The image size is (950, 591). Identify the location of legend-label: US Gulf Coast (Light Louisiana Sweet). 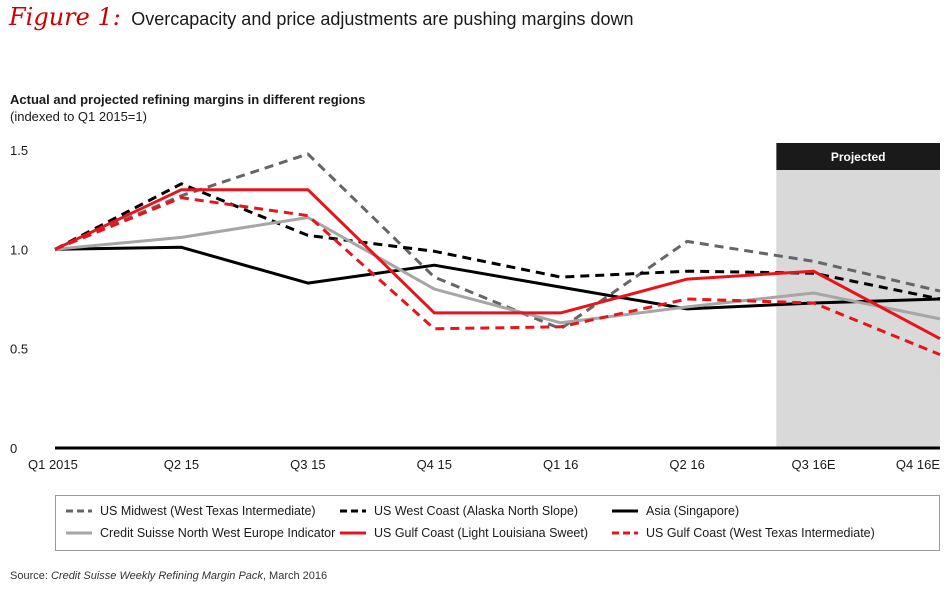
(481, 533).